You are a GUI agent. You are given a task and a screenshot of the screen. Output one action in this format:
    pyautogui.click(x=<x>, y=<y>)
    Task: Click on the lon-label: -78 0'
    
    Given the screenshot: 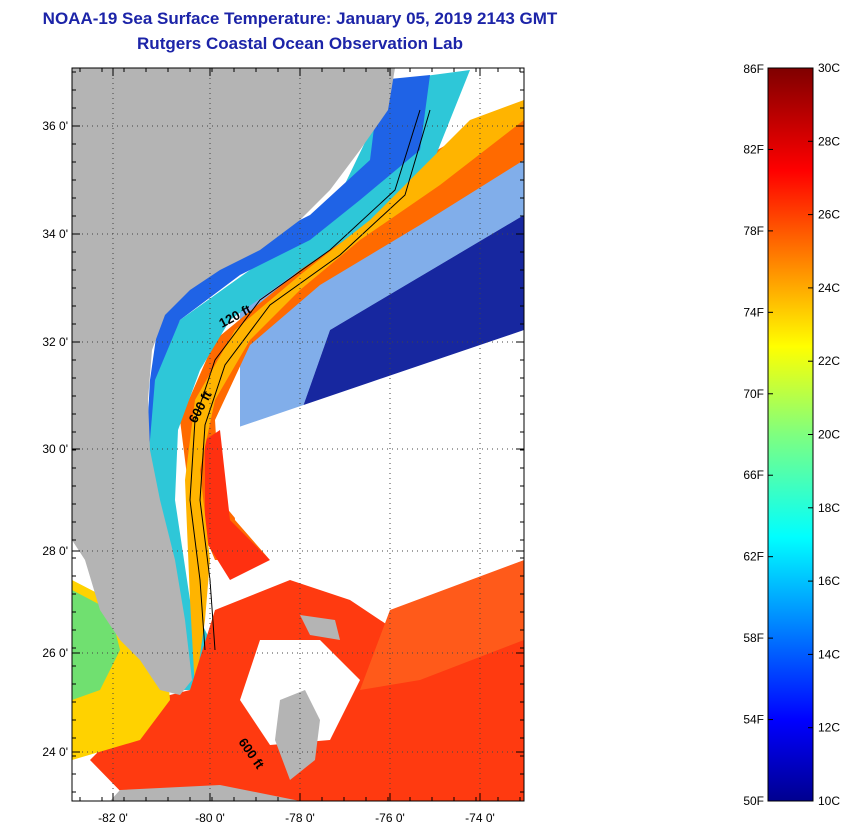 What is the action you would take?
    pyautogui.click(x=300, y=818)
    